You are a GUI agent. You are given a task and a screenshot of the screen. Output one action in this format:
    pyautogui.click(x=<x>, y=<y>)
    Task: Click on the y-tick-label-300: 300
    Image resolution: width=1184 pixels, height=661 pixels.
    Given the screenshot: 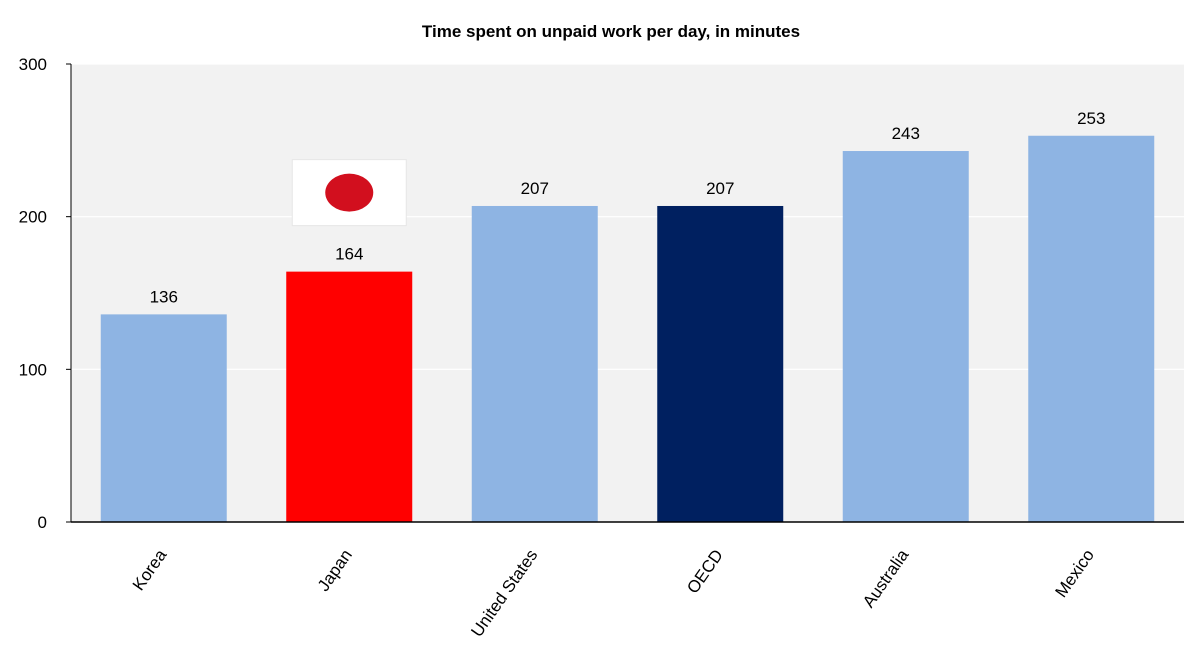 What is the action you would take?
    pyautogui.click(x=33, y=64)
    